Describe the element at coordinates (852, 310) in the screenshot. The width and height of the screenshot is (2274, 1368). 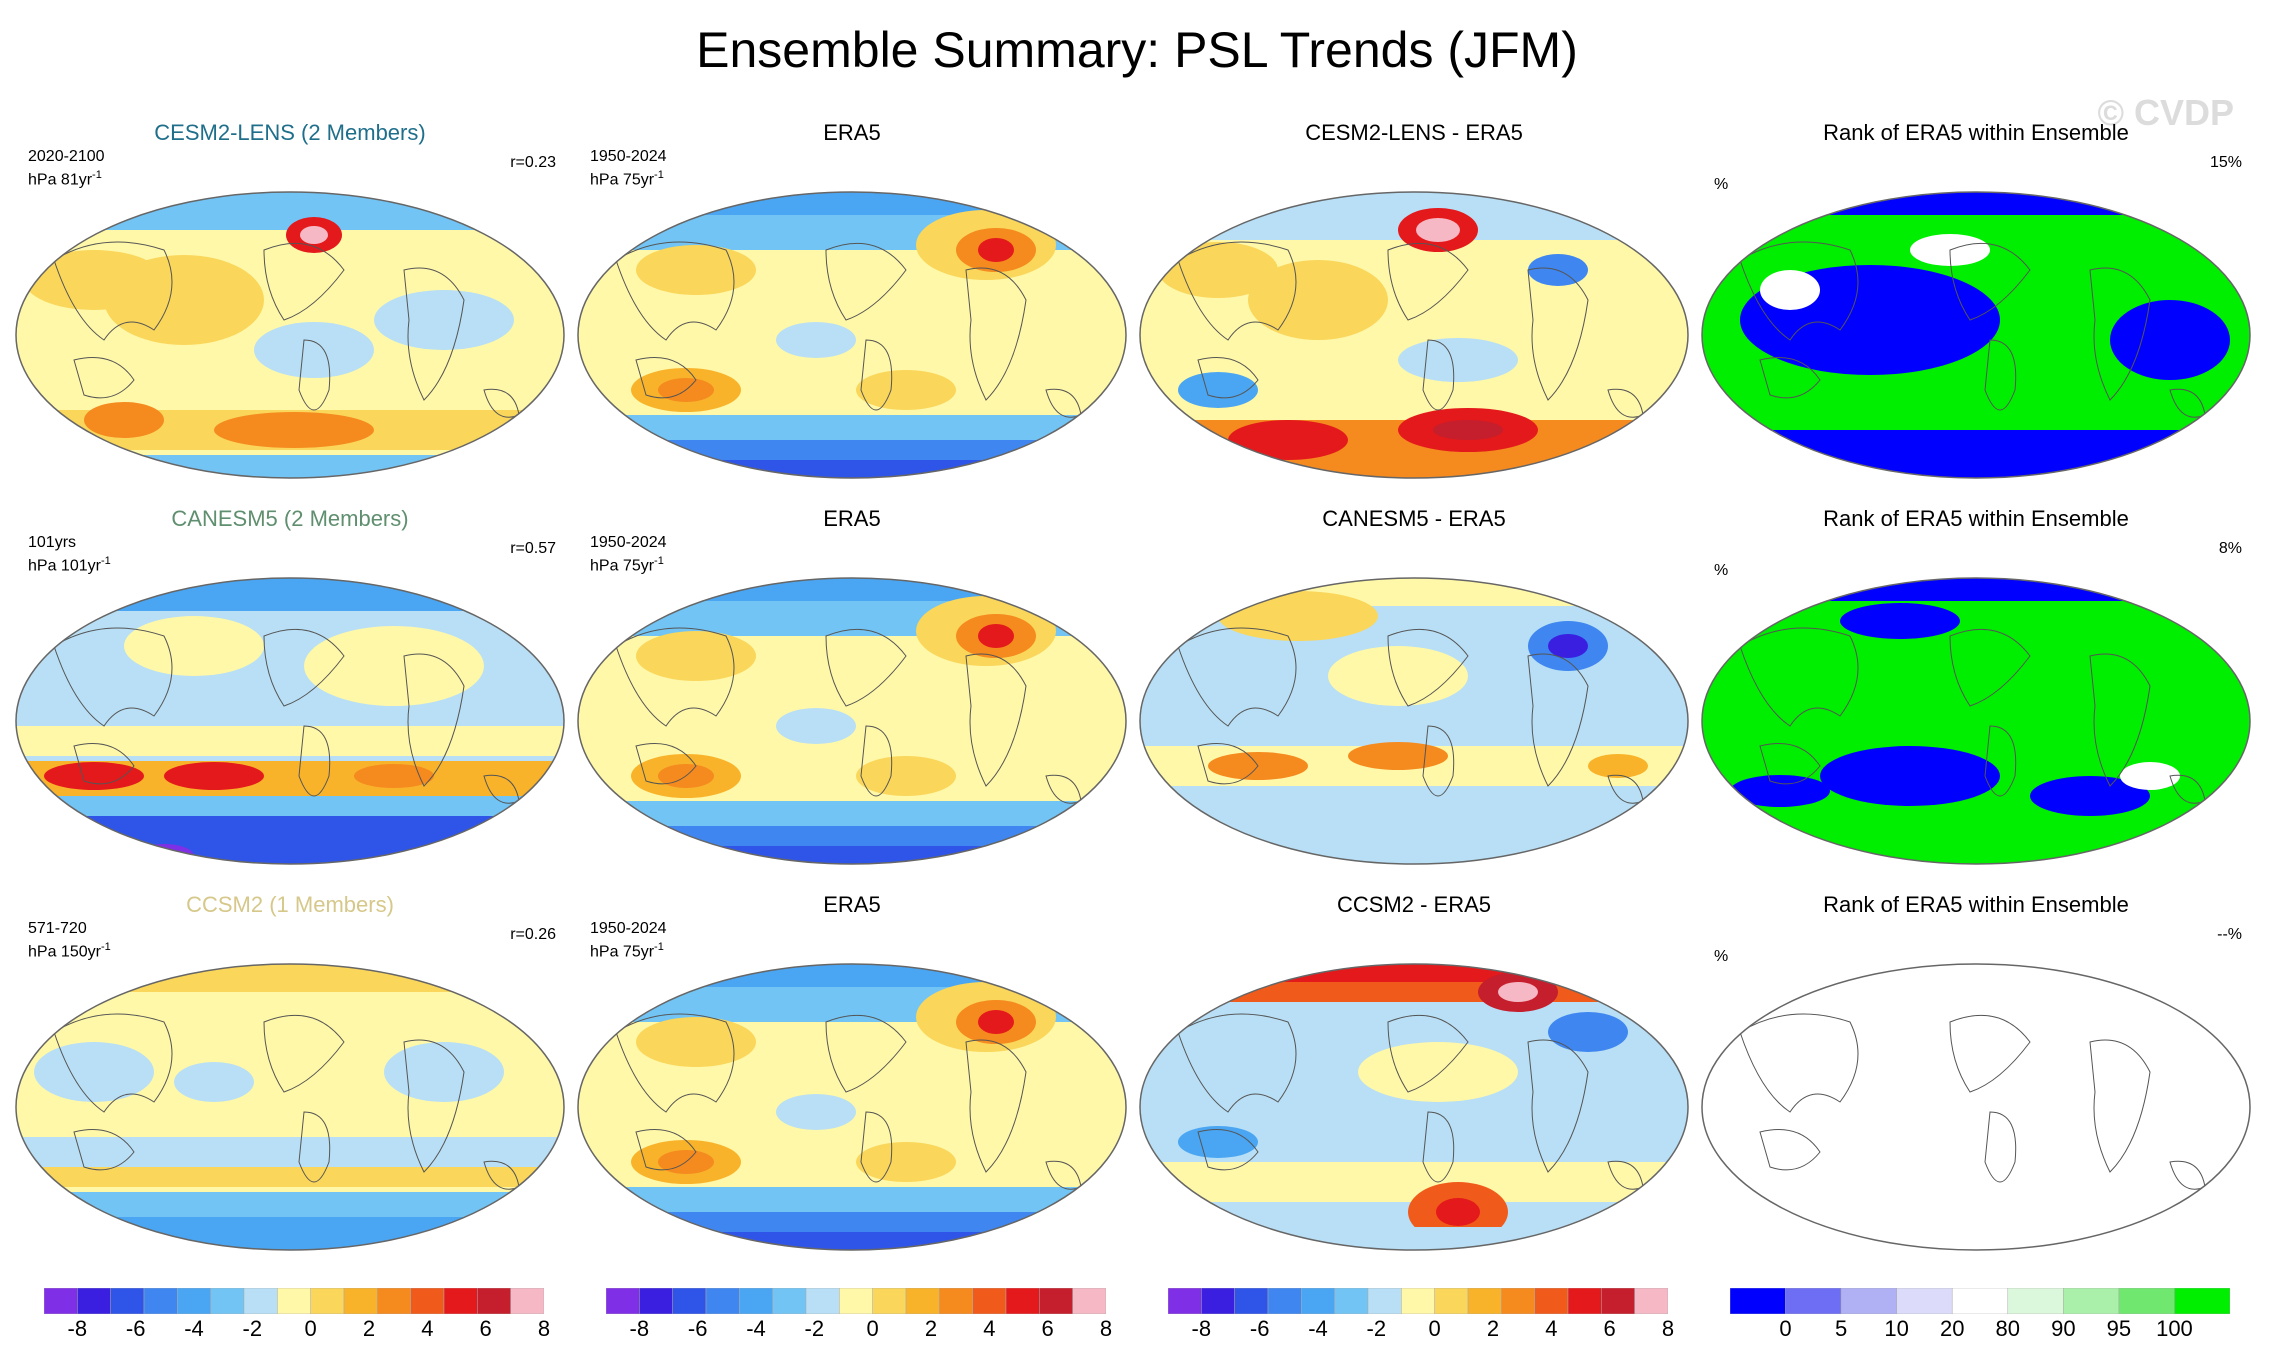
I see `obs-panel-row-1: ERA5 1950-2024 hPa 75yr-1` at that location.